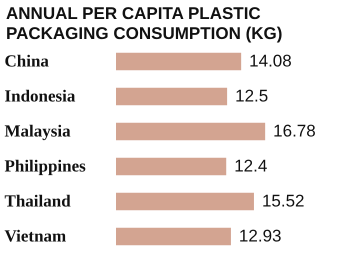 The image size is (340, 270). Describe the element at coordinates (251, 96) in the screenshot. I see `data-label: 12.5` at that location.